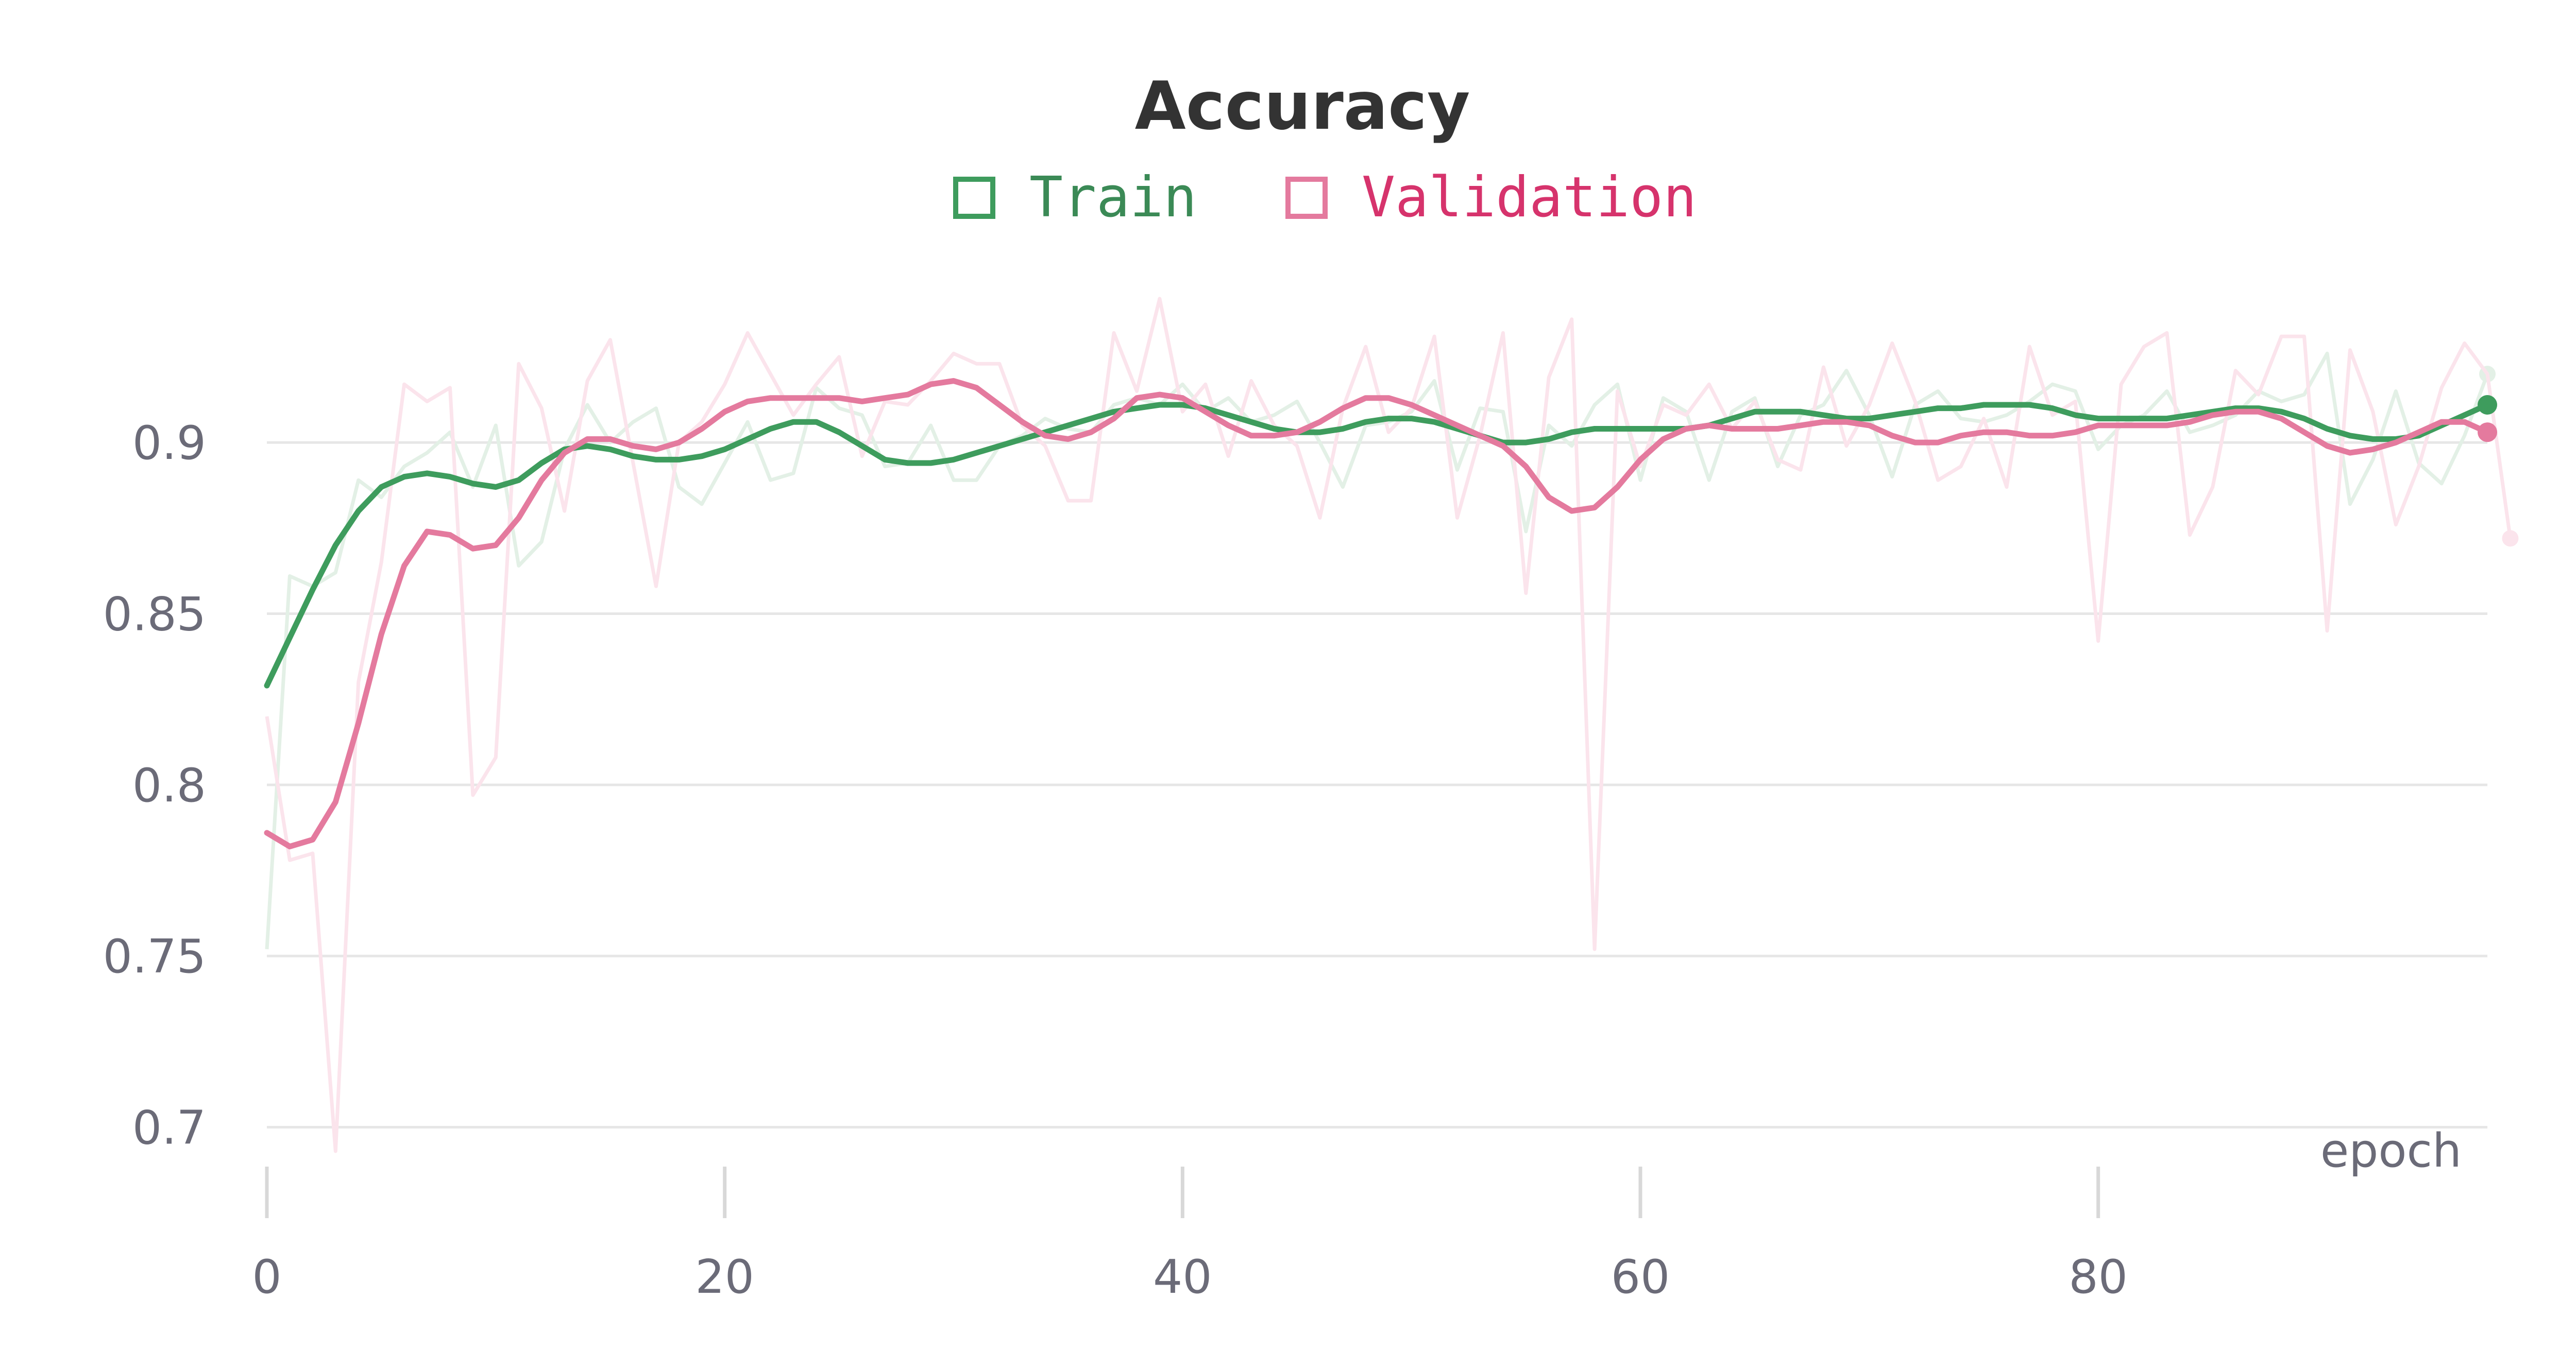  Describe the element at coordinates (154, 957) in the screenshot. I see `y-tick-label: 0.75` at that location.